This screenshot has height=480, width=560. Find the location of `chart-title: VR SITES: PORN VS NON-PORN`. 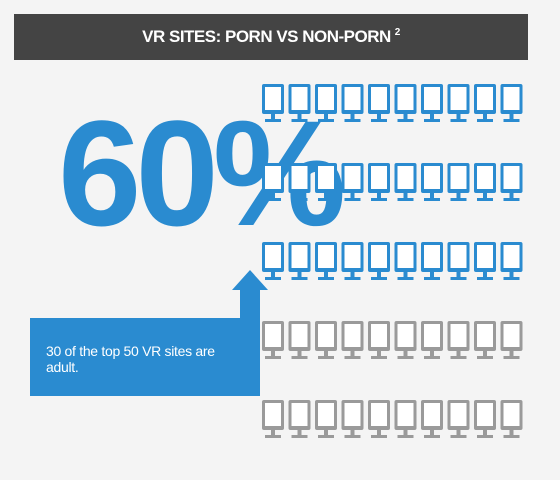

chart-title: VR SITES: PORN VS NON-PORN is located at coordinates (266, 36).